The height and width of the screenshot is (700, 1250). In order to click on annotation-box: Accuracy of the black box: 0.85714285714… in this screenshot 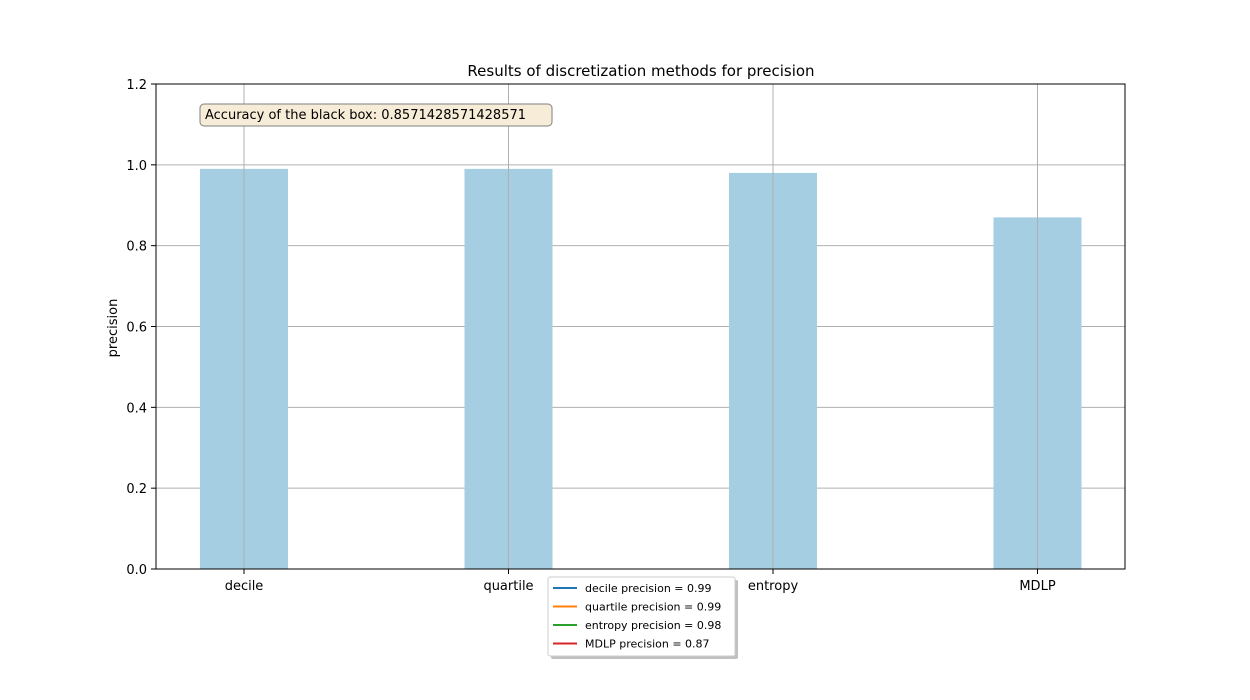, I will do `click(376, 115)`.